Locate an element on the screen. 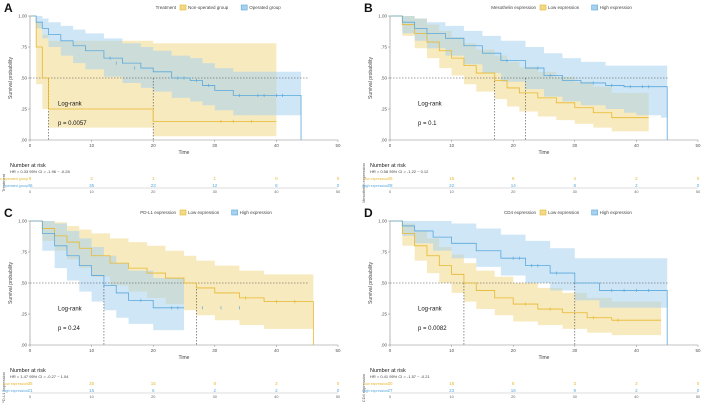 The width and height of the screenshot is (707, 403). risk-value: 28 is located at coordinates (390, 185).